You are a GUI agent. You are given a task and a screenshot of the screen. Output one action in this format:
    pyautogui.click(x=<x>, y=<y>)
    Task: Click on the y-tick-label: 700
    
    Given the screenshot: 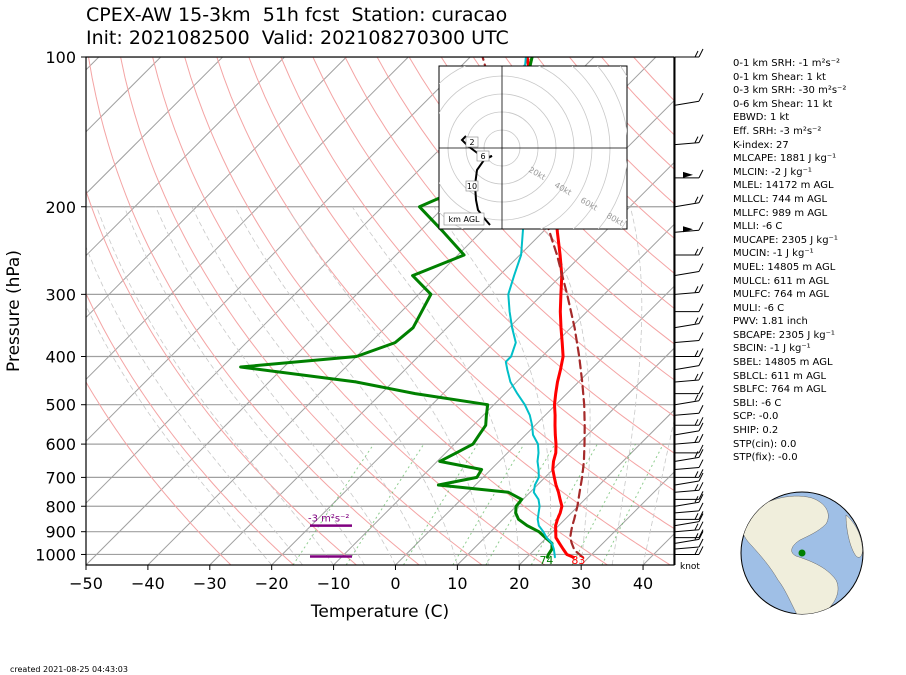 What is the action you would take?
    pyautogui.click(x=60, y=477)
    